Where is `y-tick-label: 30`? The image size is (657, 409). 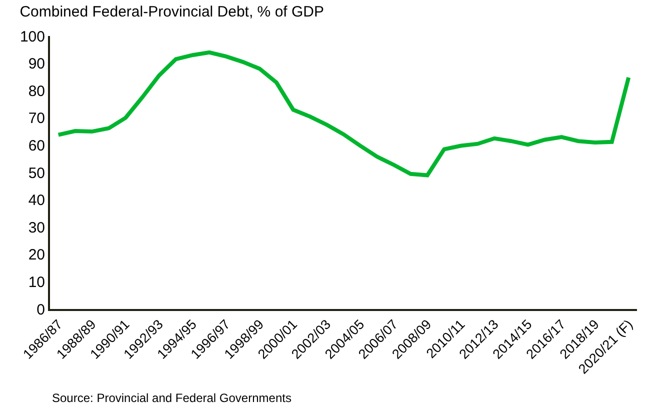 y-tick-label: 30 is located at coordinates (36, 227).